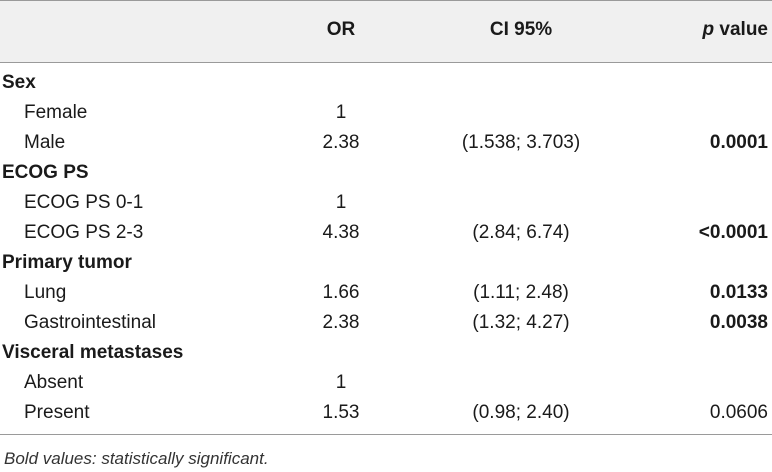 This screenshot has width=772, height=472. I want to click on top-rule, so click(386, 0).